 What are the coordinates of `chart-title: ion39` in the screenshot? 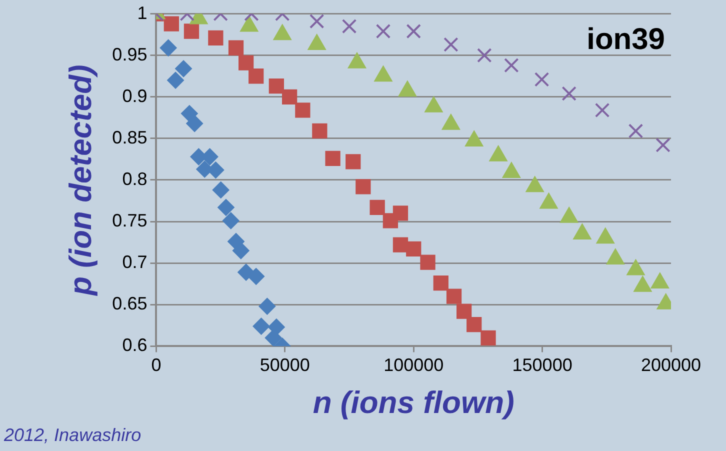 It's located at (625, 39).